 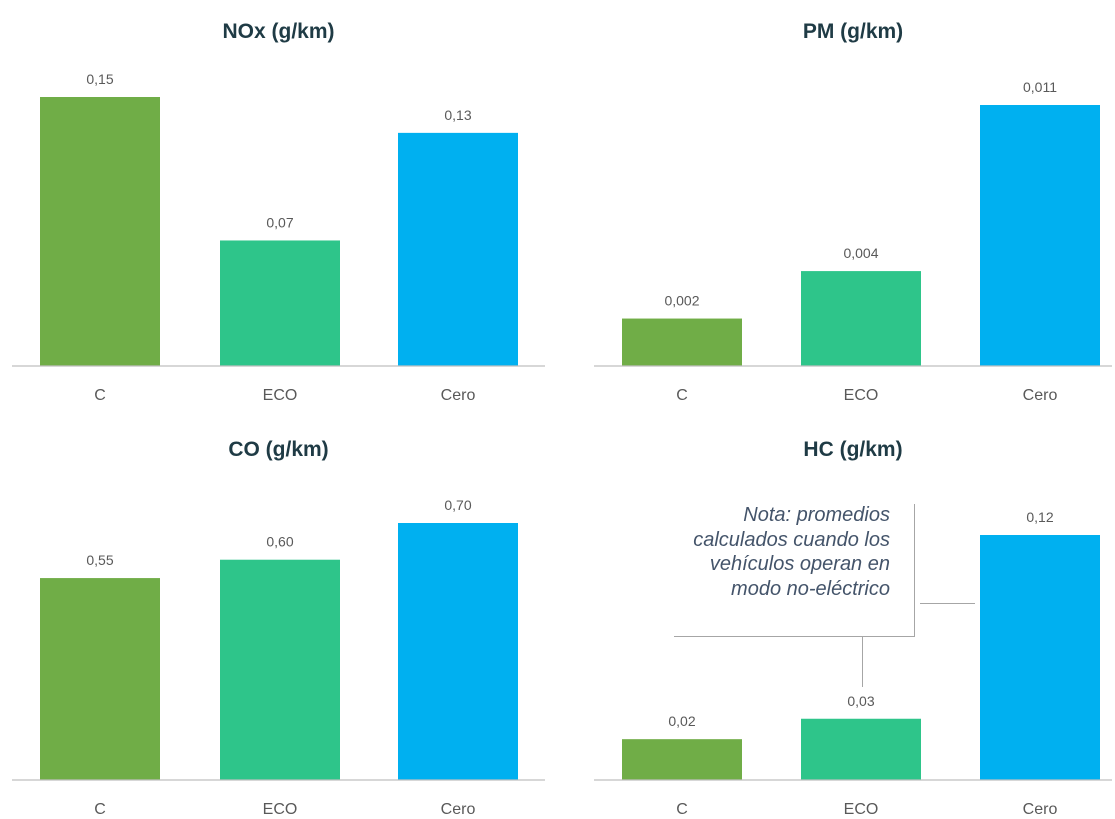 I want to click on note-connector-vertical, so click(x=914, y=570).